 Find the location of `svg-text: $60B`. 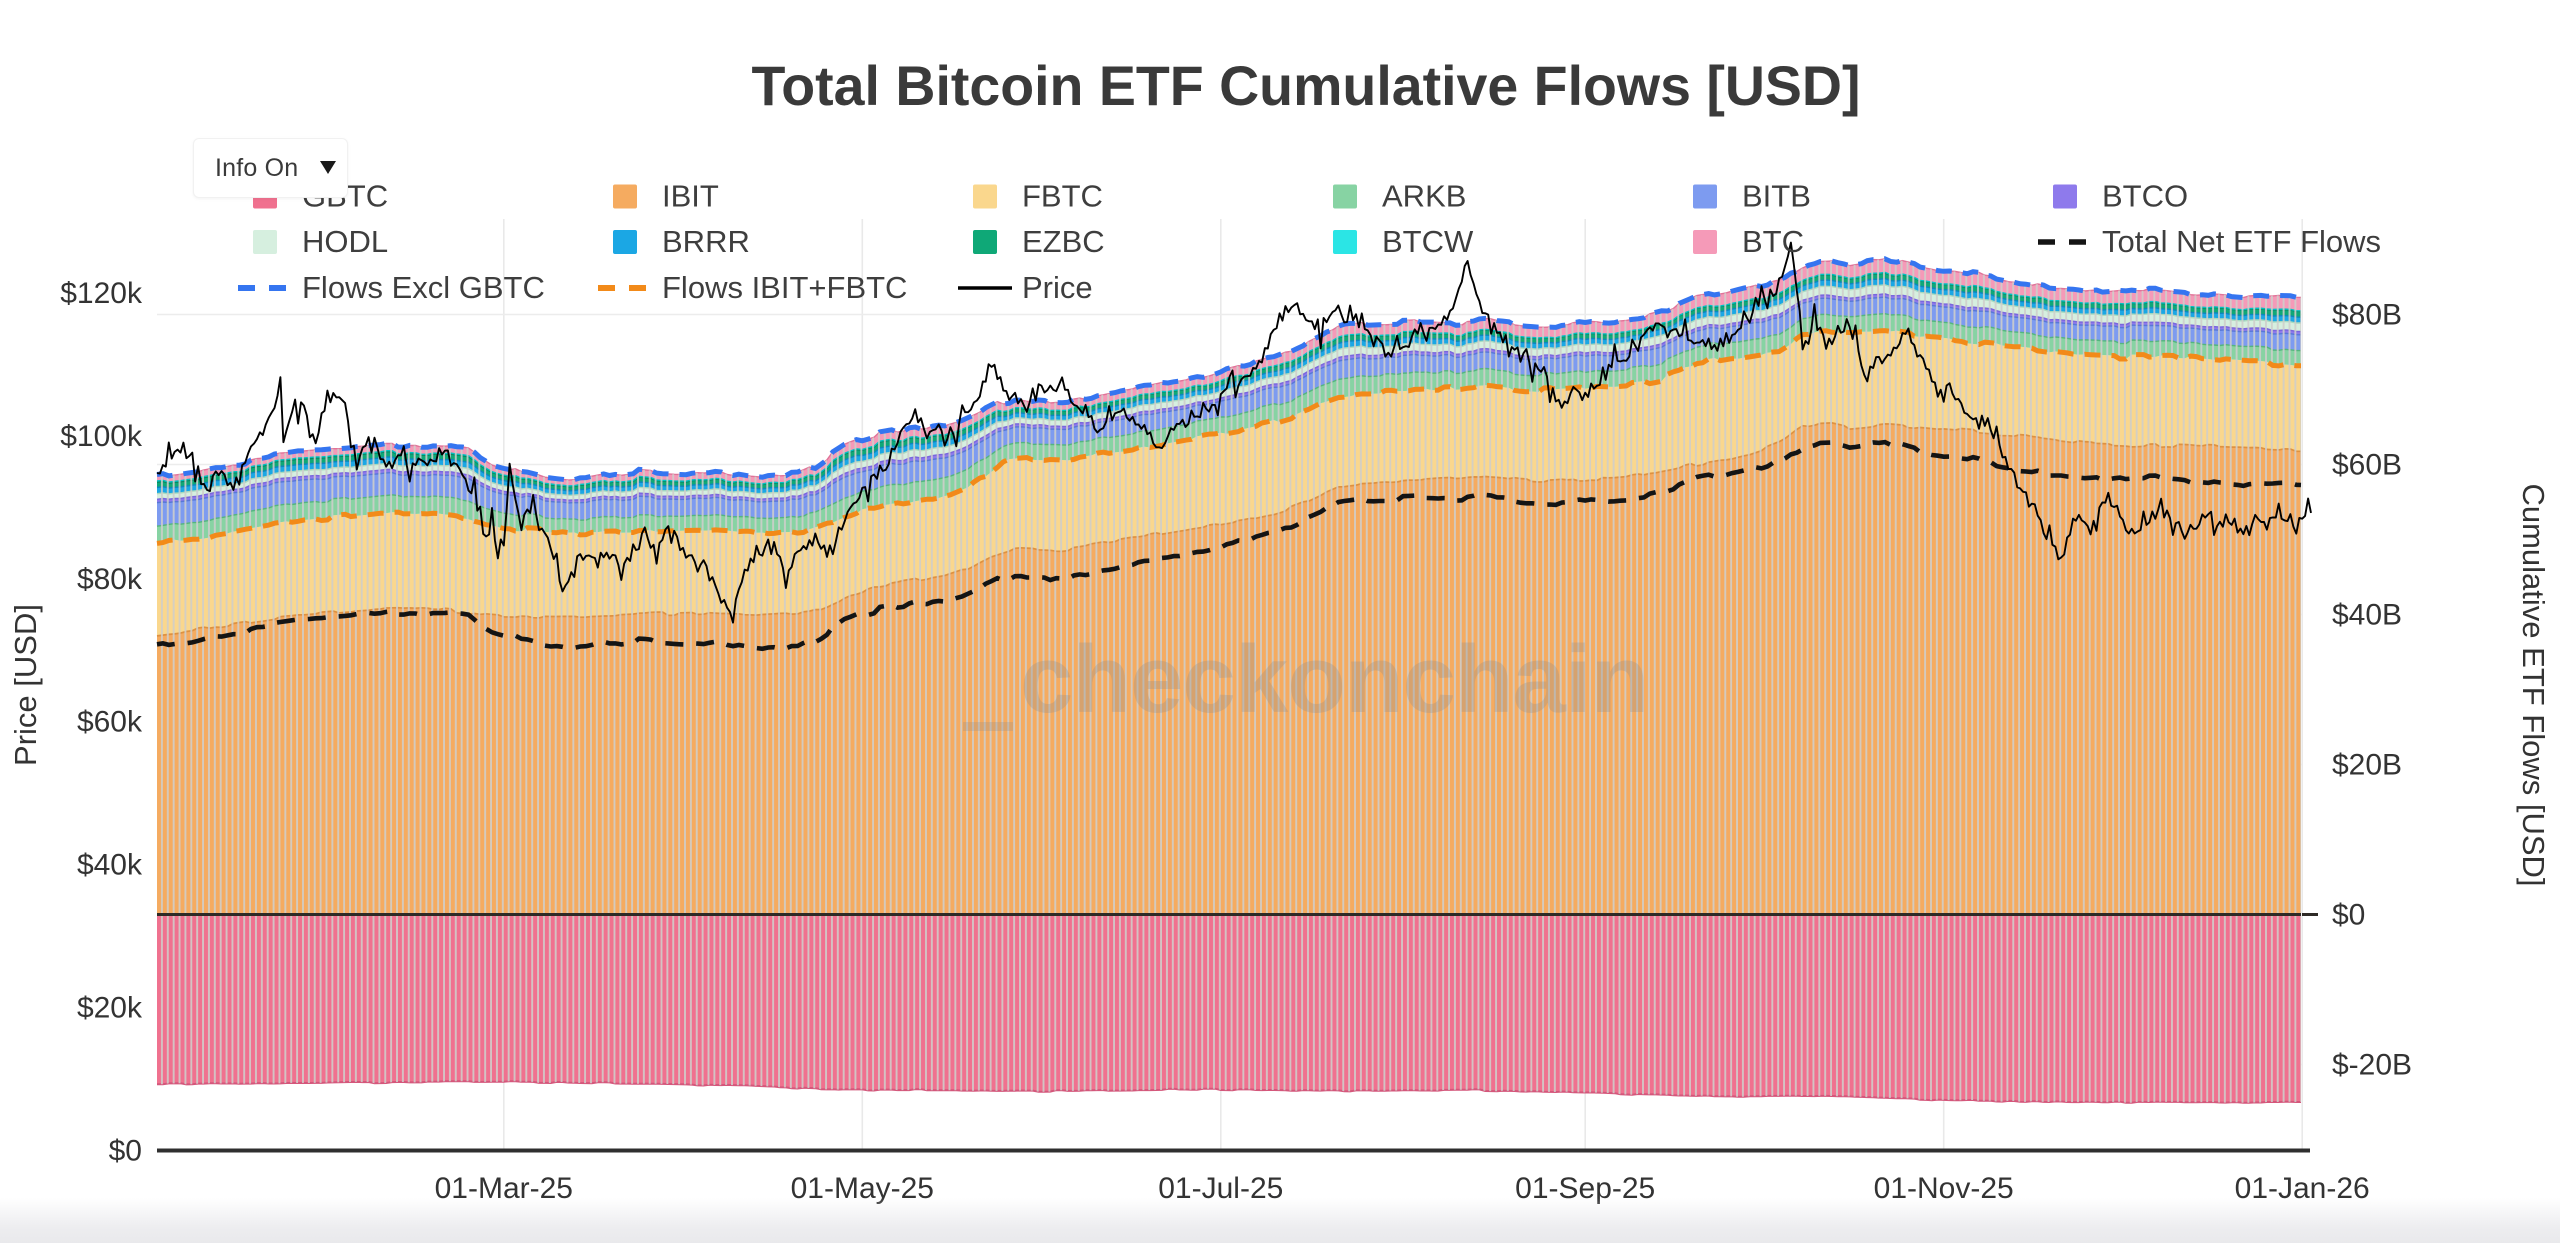

svg-text: $60B is located at coordinates (2367, 465).